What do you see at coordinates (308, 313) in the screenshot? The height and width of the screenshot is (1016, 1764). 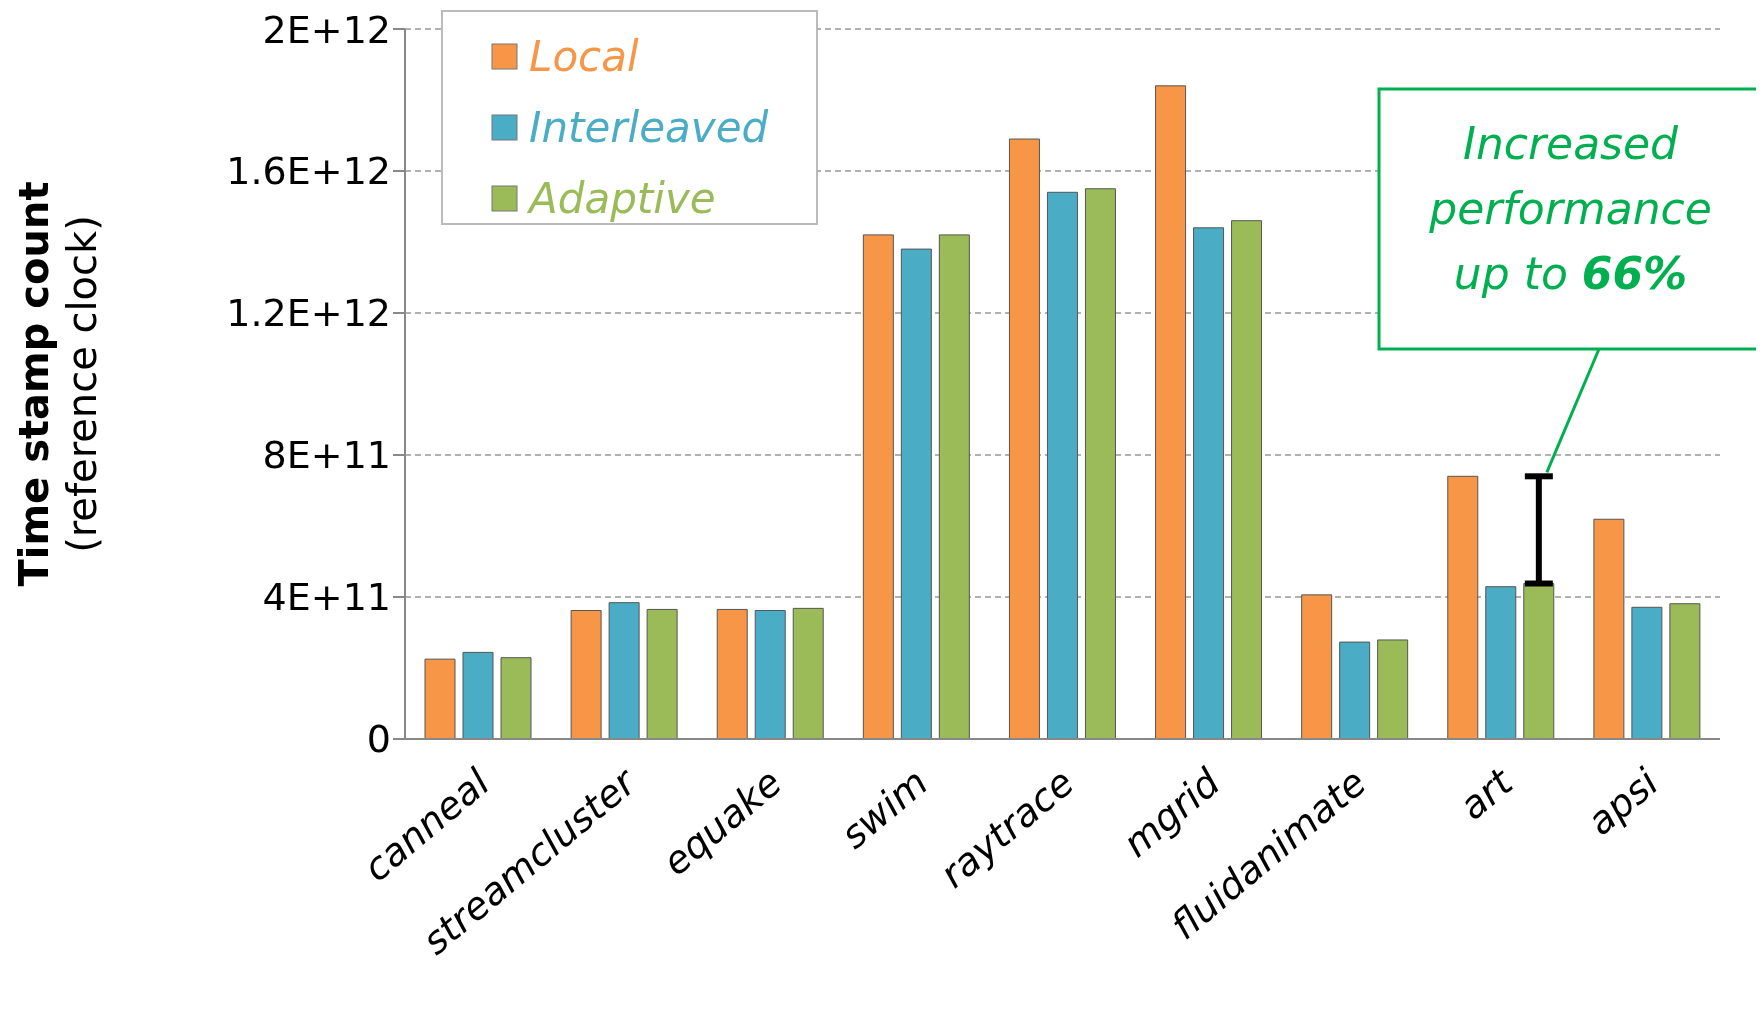 I see `y-tick-label: 1.2E+12` at bounding box center [308, 313].